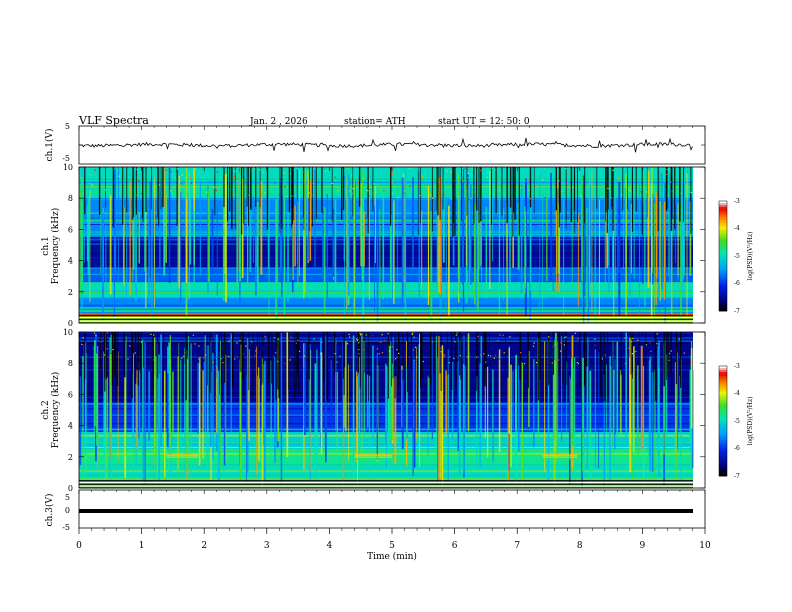 Image resolution: width=792 pixels, height=612 pixels. What do you see at coordinates (455, 546) in the screenshot?
I see `time-tick-label-6: 6` at bounding box center [455, 546].